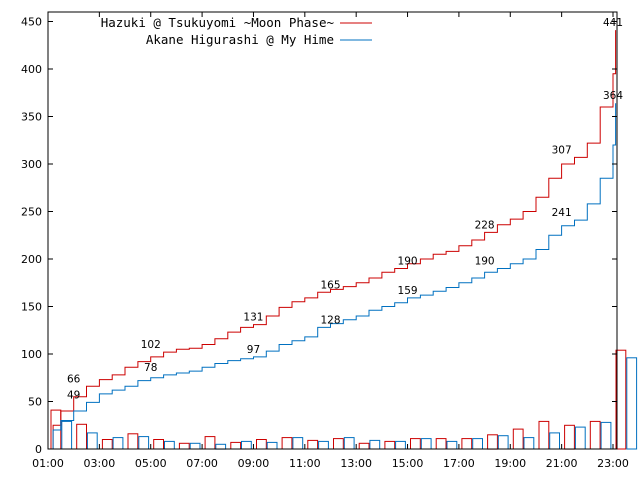 The image size is (640, 480). I want to click on x-tick-label-5: 09:00, so click(254, 463).